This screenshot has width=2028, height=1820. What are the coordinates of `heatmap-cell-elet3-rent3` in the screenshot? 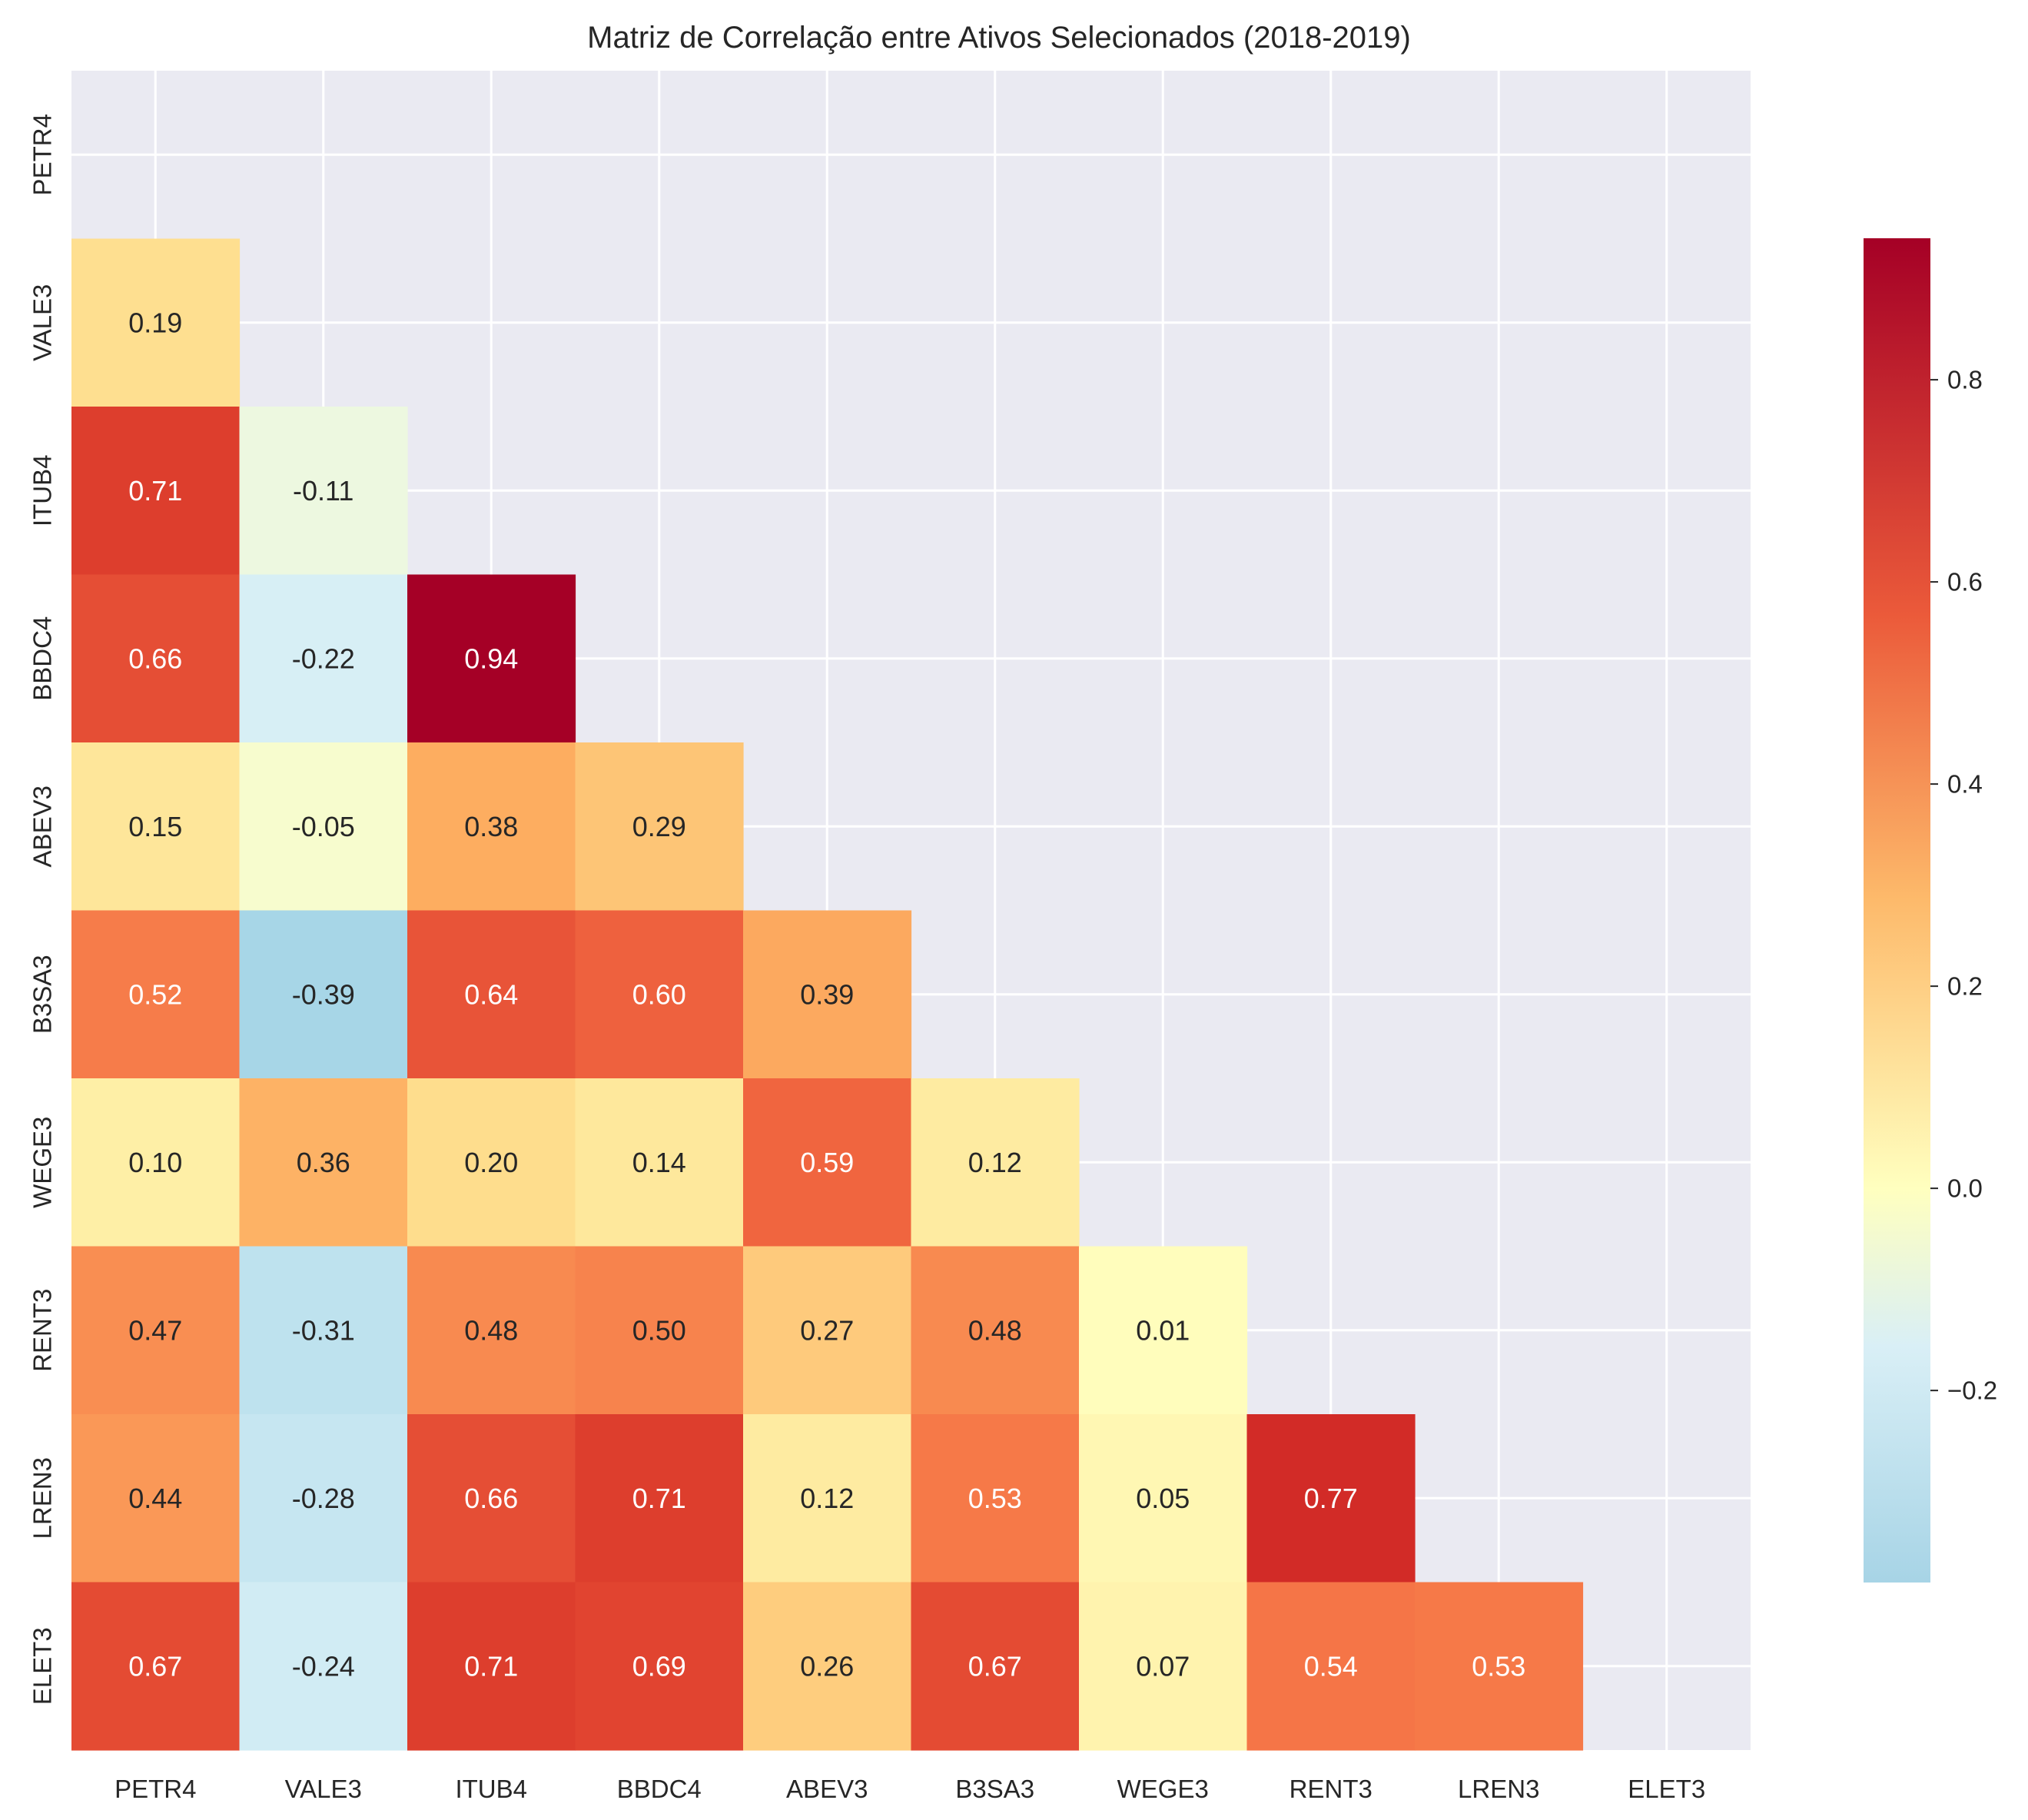 It's located at (1331, 1666).